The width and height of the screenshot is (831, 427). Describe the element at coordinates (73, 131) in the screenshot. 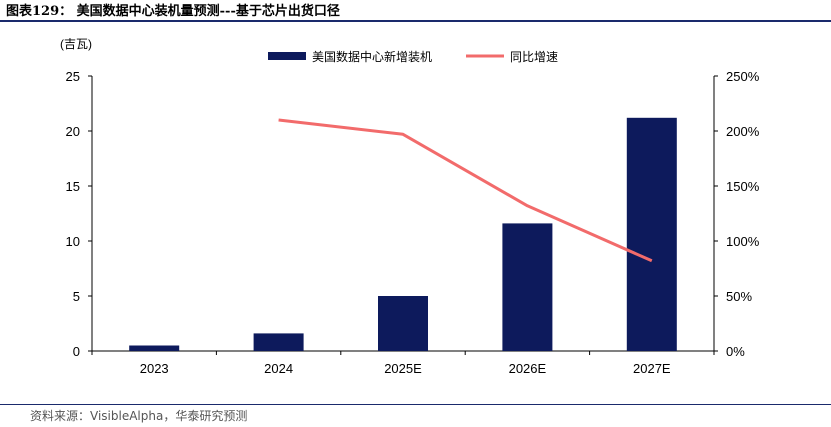

I see `y-tick-label: 20` at that location.